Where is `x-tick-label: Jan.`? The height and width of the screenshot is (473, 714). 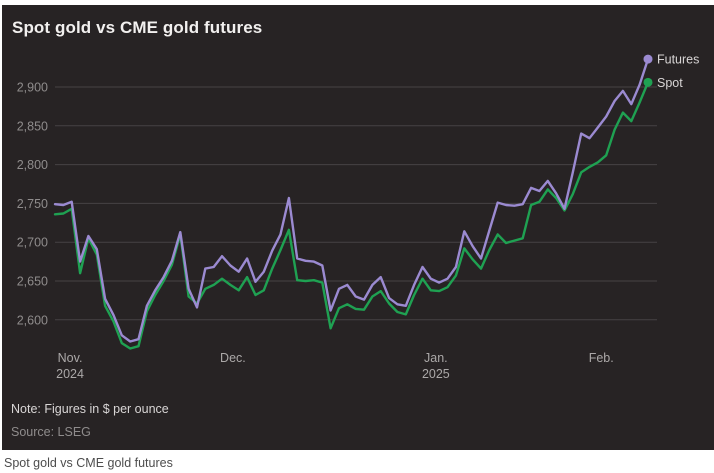
x-tick-label: Jan. is located at coordinates (436, 358).